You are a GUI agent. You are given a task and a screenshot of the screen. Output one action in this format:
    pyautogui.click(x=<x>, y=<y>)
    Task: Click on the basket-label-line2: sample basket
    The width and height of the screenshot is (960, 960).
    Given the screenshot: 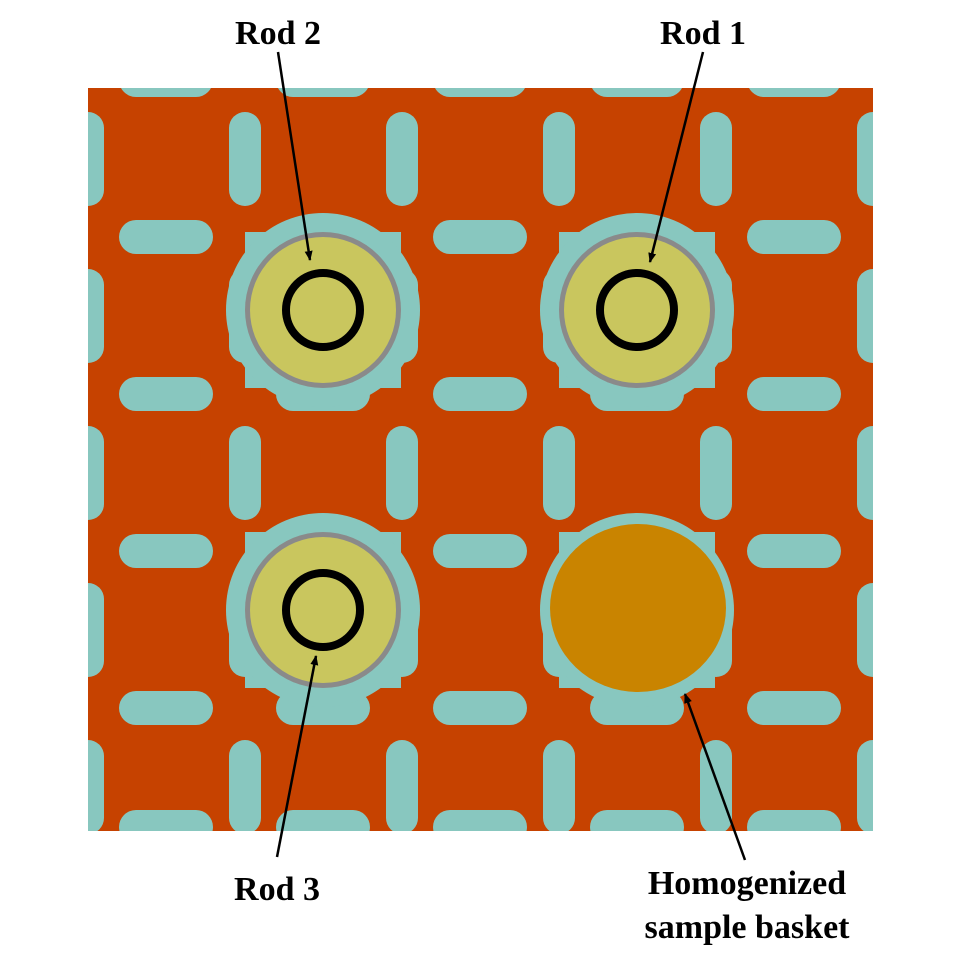 What is the action you would take?
    pyautogui.click(x=748, y=927)
    